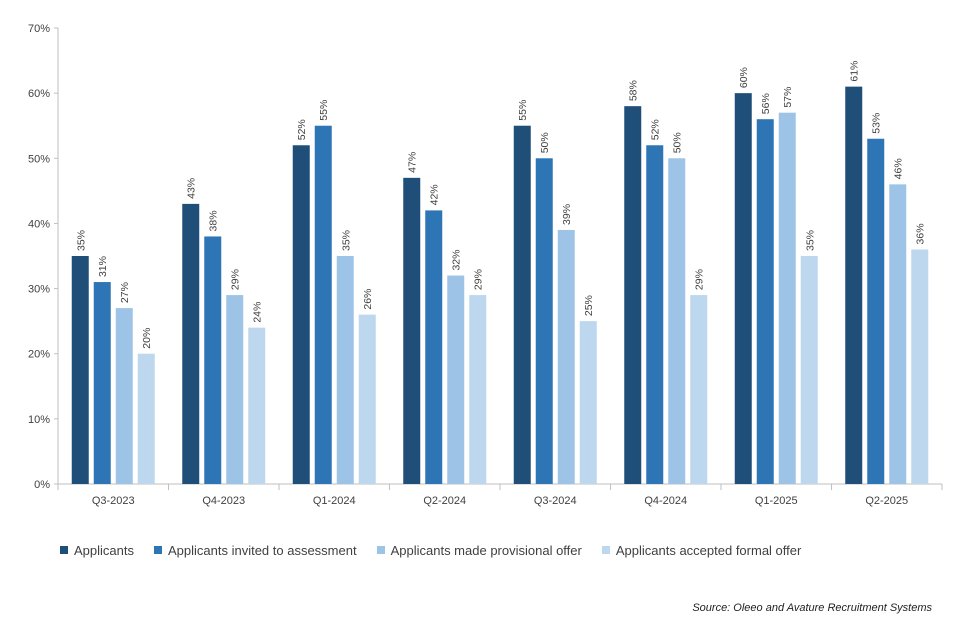 This screenshot has width=960, height=640. Describe the element at coordinates (103, 266) in the screenshot. I see `data-label: 31%` at that location.